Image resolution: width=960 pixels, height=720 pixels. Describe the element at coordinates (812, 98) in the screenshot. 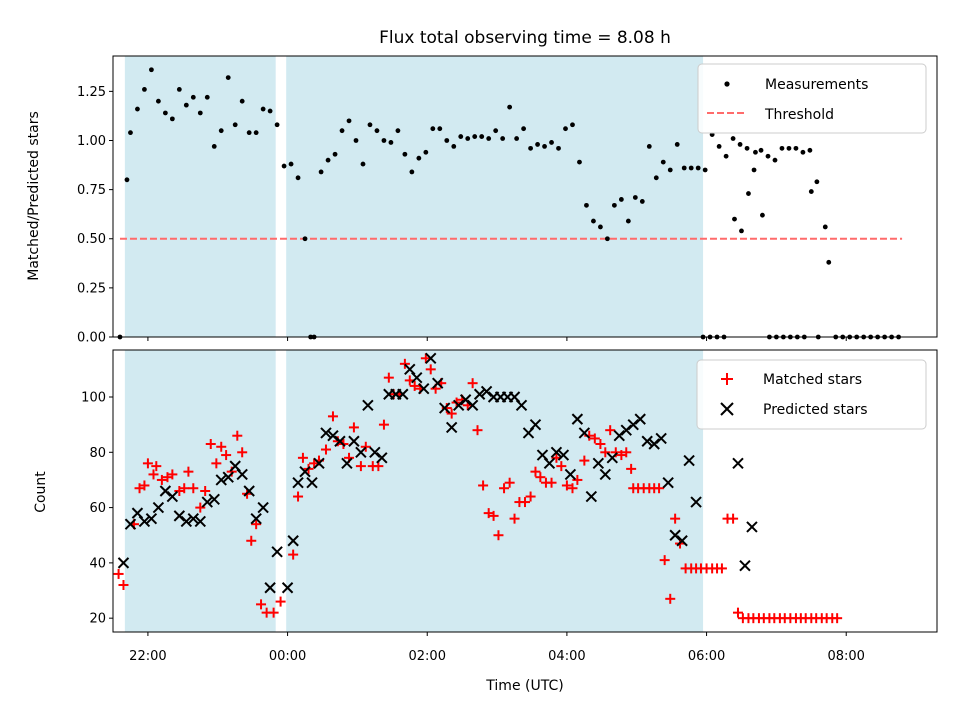

I see `top-legend: Measurements Threshold` at that location.